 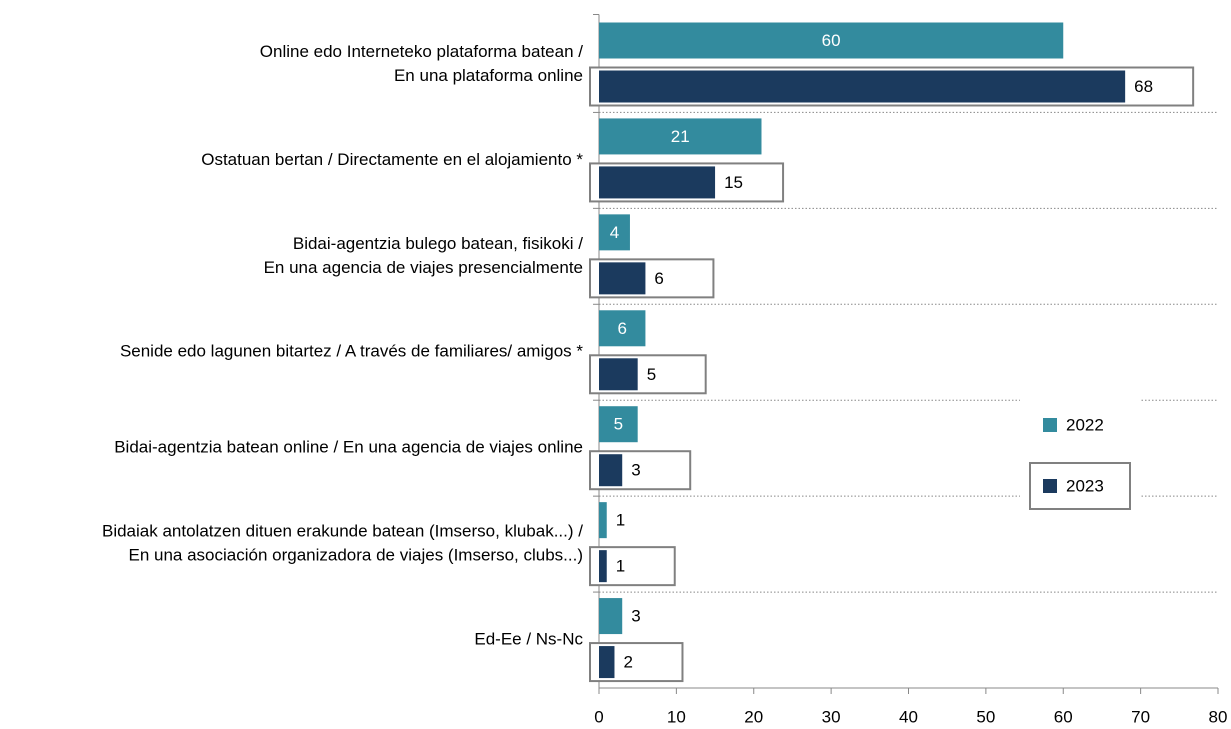 I want to click on category-label: Ed-Ee / Ns-Nc, so click(x=528, y=639).